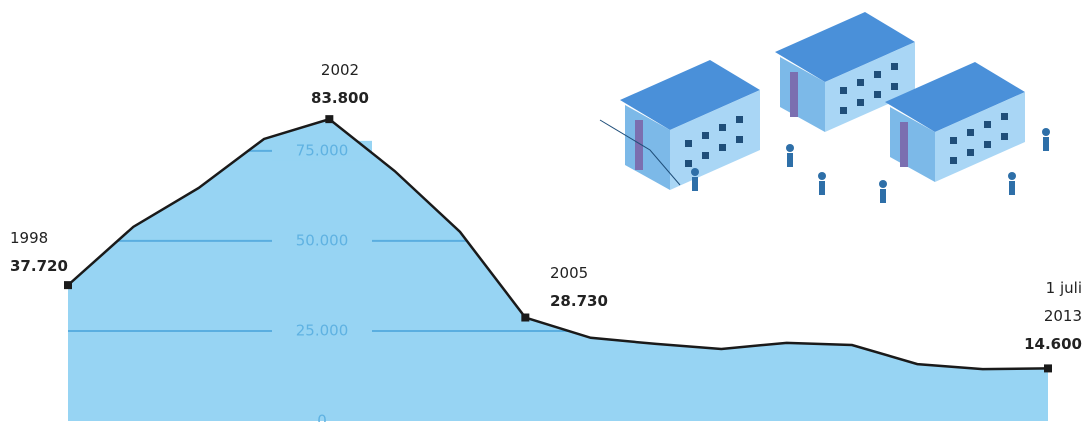 The width and height of the screenshot is (1087, 422). Describe the element at coordinates (29, 238) in the screenshot. I see `year-label: 1998` at that location.